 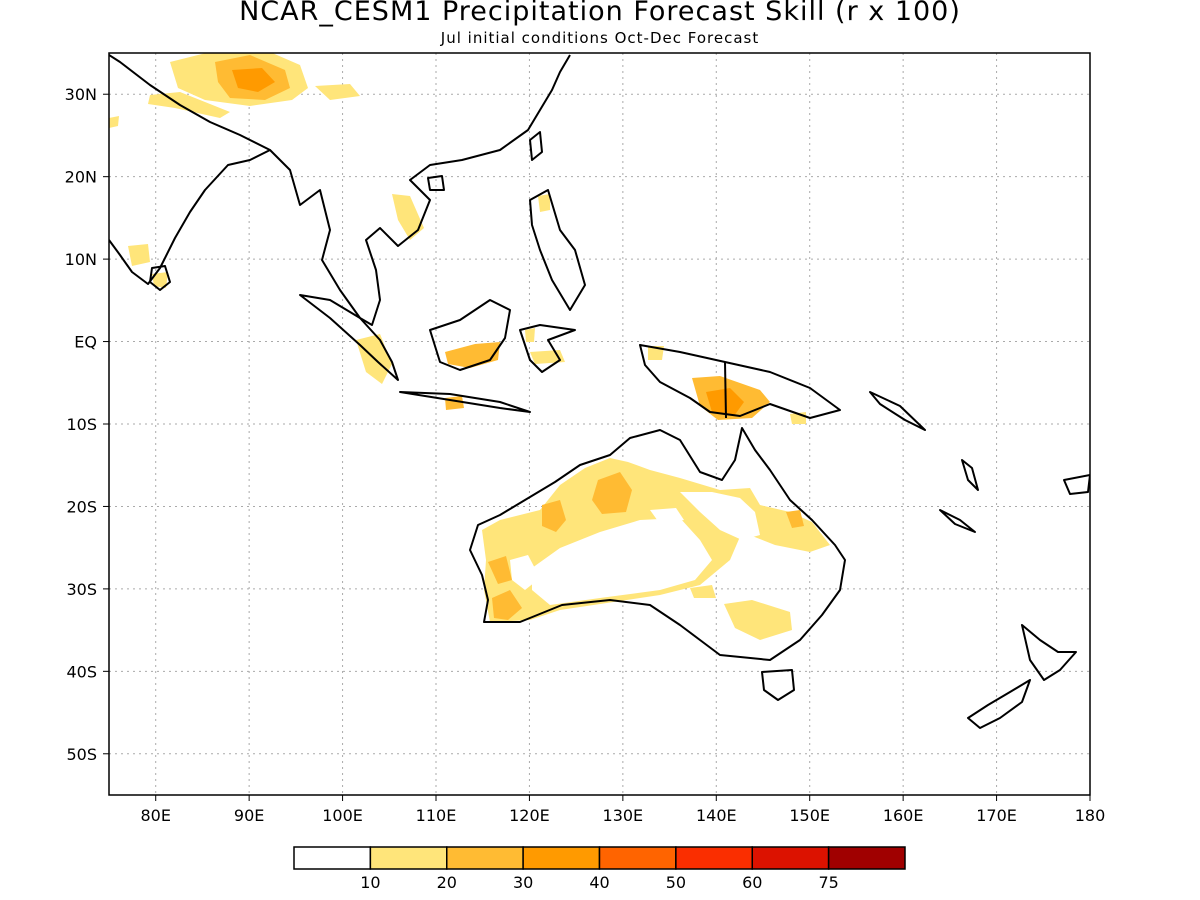 I want to click on colorbar-label: 60, so click(x=752, y=882).